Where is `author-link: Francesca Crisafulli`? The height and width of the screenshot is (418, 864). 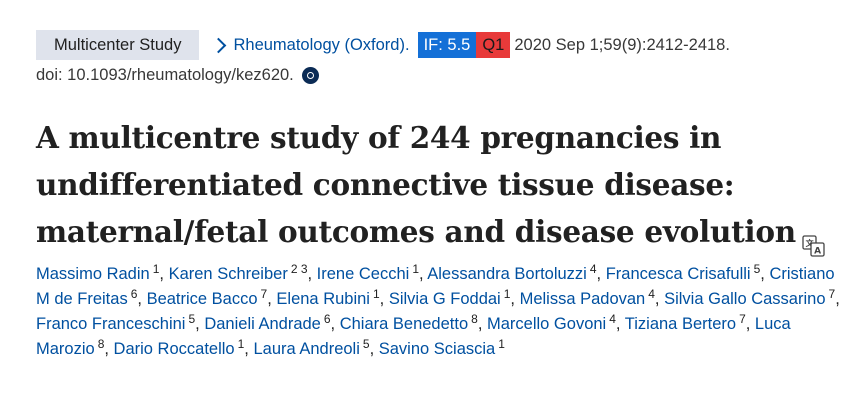 author-link: Francesca Crisafulli is located at coordinates (678, 274).